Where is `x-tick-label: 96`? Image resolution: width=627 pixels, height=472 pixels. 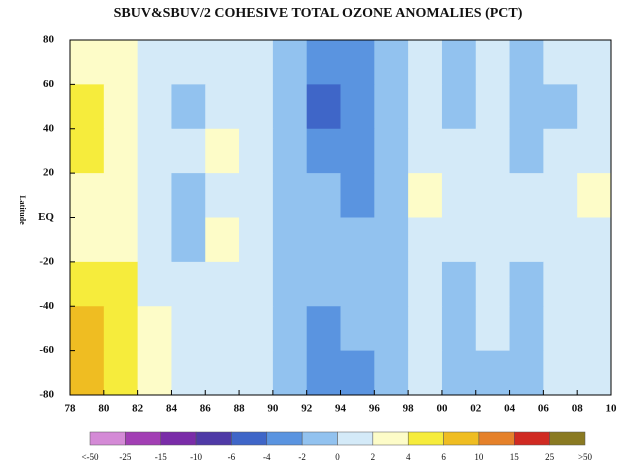
x-tick-label: 96 is located at coordinates (375, 409).